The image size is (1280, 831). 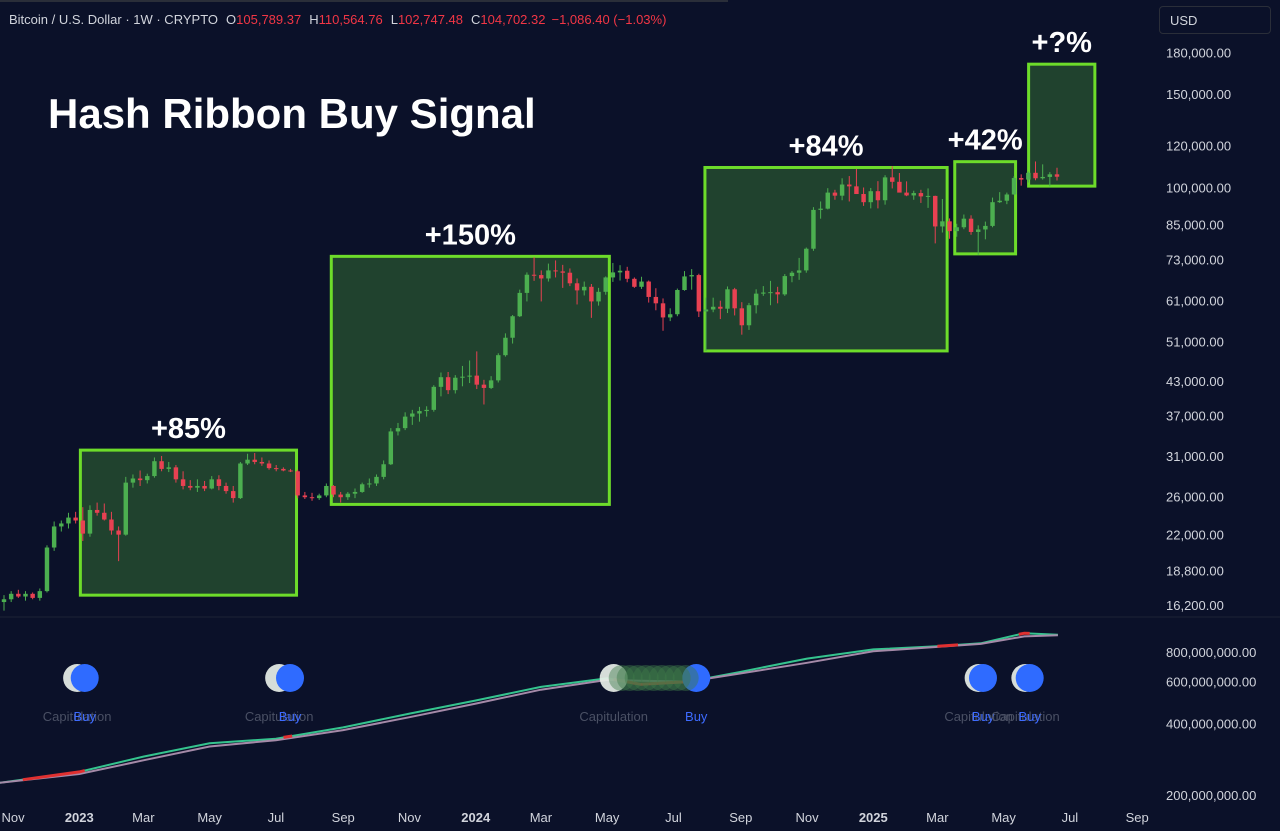 I want to click on currency-button: USD, so click(x=1215, y=20).